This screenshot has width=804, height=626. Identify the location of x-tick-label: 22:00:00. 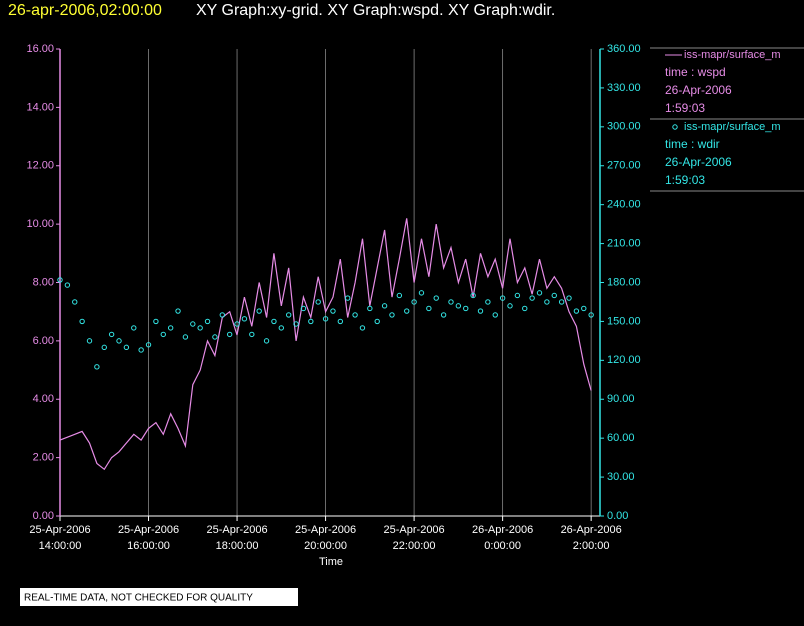
(414, 546).